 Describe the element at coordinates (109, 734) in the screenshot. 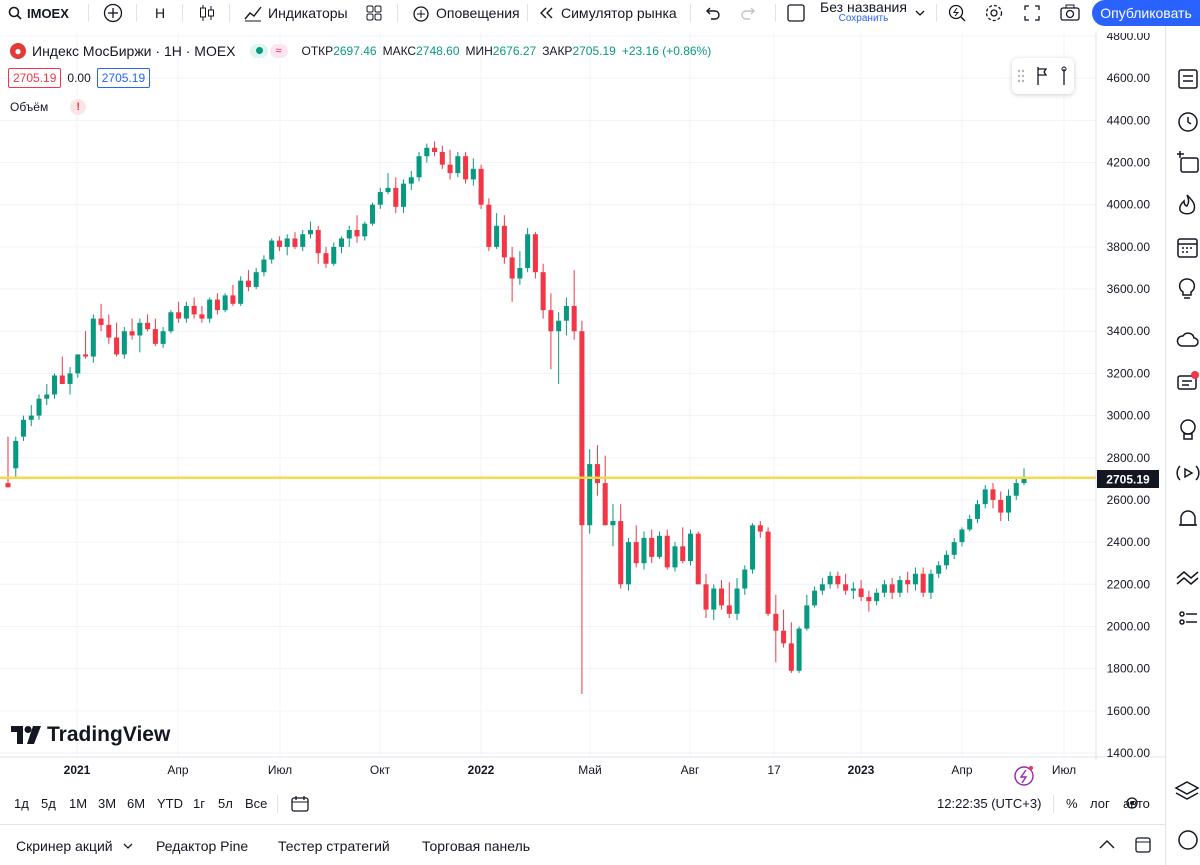

I see `brand-name: TradingView` at that location.